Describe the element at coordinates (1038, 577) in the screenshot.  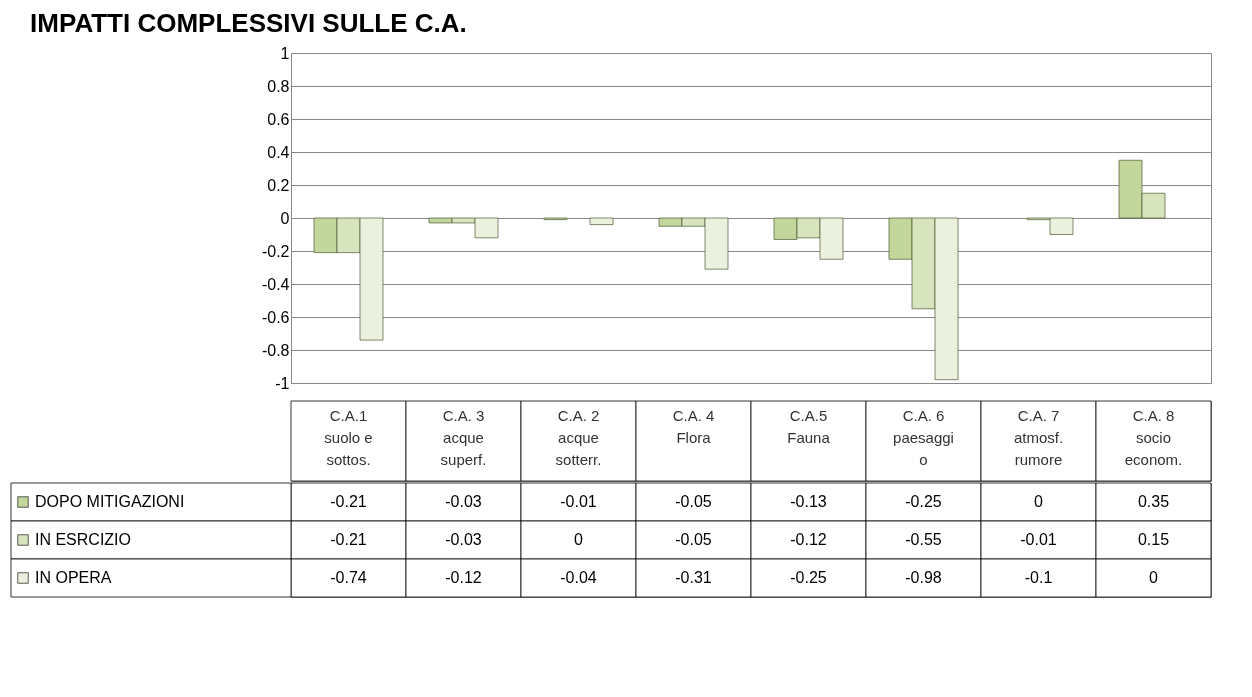
I see `data-label: -0.1` at that location.